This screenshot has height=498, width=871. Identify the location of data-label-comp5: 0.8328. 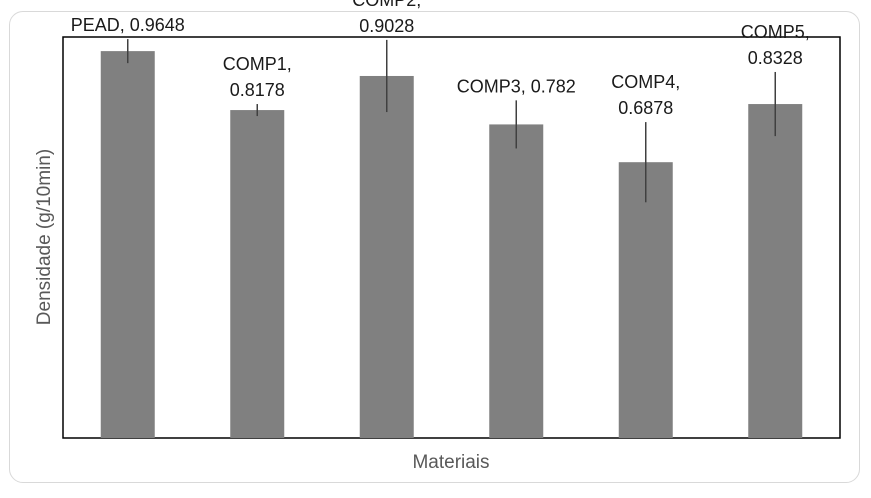
(775, 58).